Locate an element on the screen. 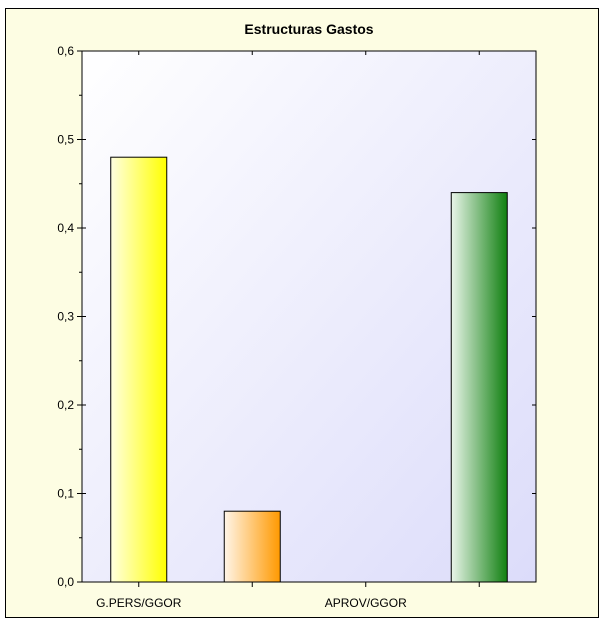 Image resolution: width=603 pixels, height=621 pixels. y-tick-label: 0,4 is located at coordinates (65, 228).